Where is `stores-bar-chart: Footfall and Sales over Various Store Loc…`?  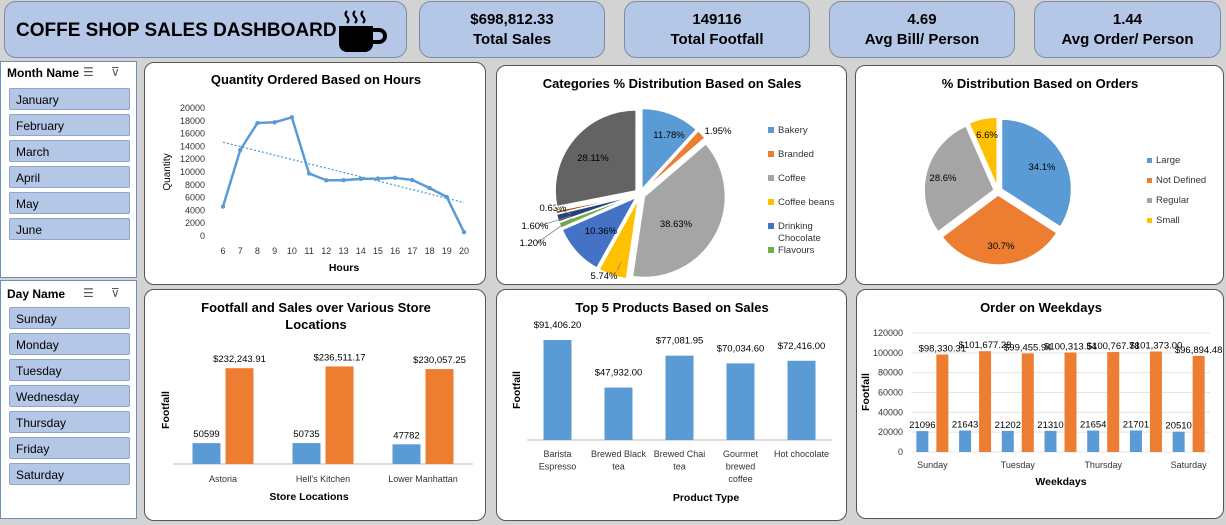
stores-bar-chart: Footfall and Sales over Various Store Loc… is located at coordinates (316, 401).